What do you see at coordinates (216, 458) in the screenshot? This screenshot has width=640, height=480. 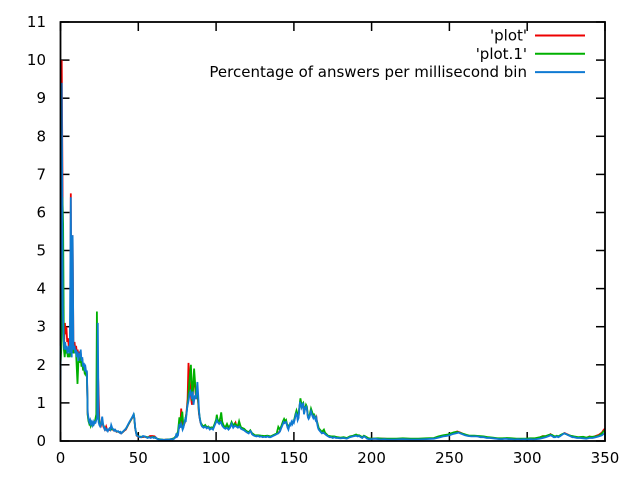 I see `x-tick-label: 100` at bounding box center [216, 458].